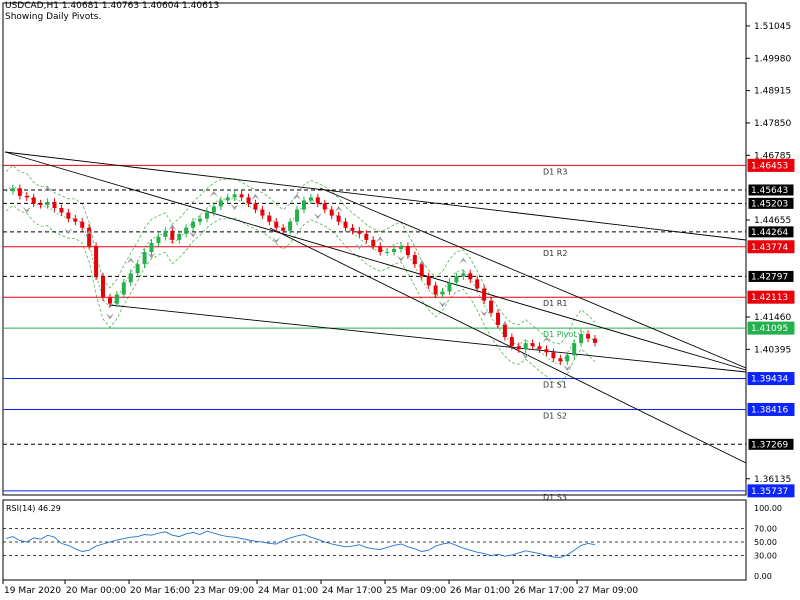 This screenshot has width=800, height=600. What do you see at coordinates (772, 350) in the screenshot?
I see `price-tick-label: 1.40395` at bounding box center [772, 350].